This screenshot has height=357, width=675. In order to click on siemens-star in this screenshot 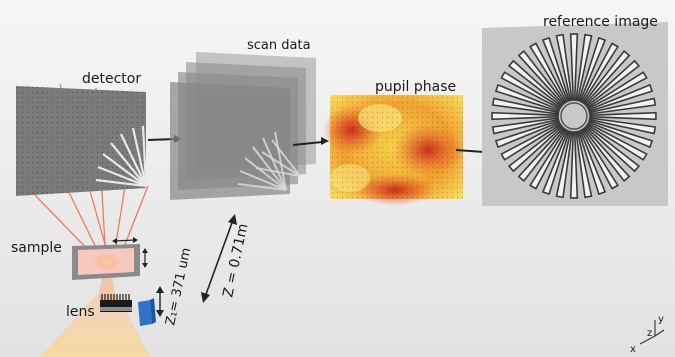, I will do `click(574, 116)`.